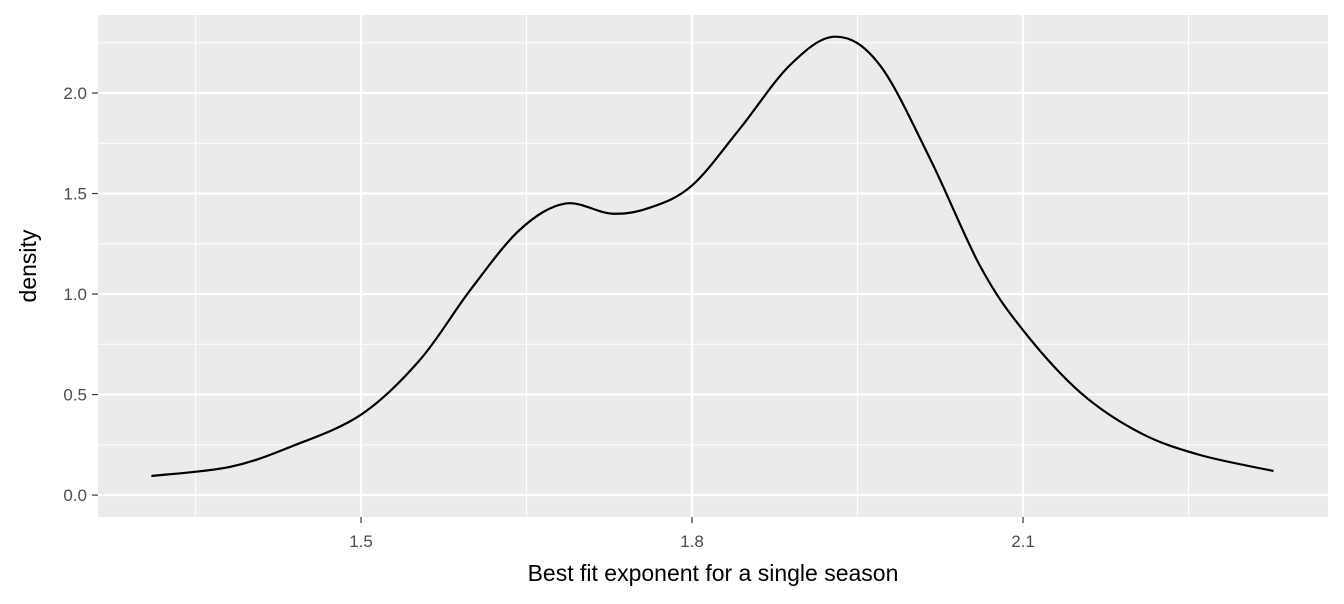 This screenshot has height=604, width=1344. Describe the element at coordinates (75, 495) in the screenshot. I see `y-tick-label: 0.0` at that location.